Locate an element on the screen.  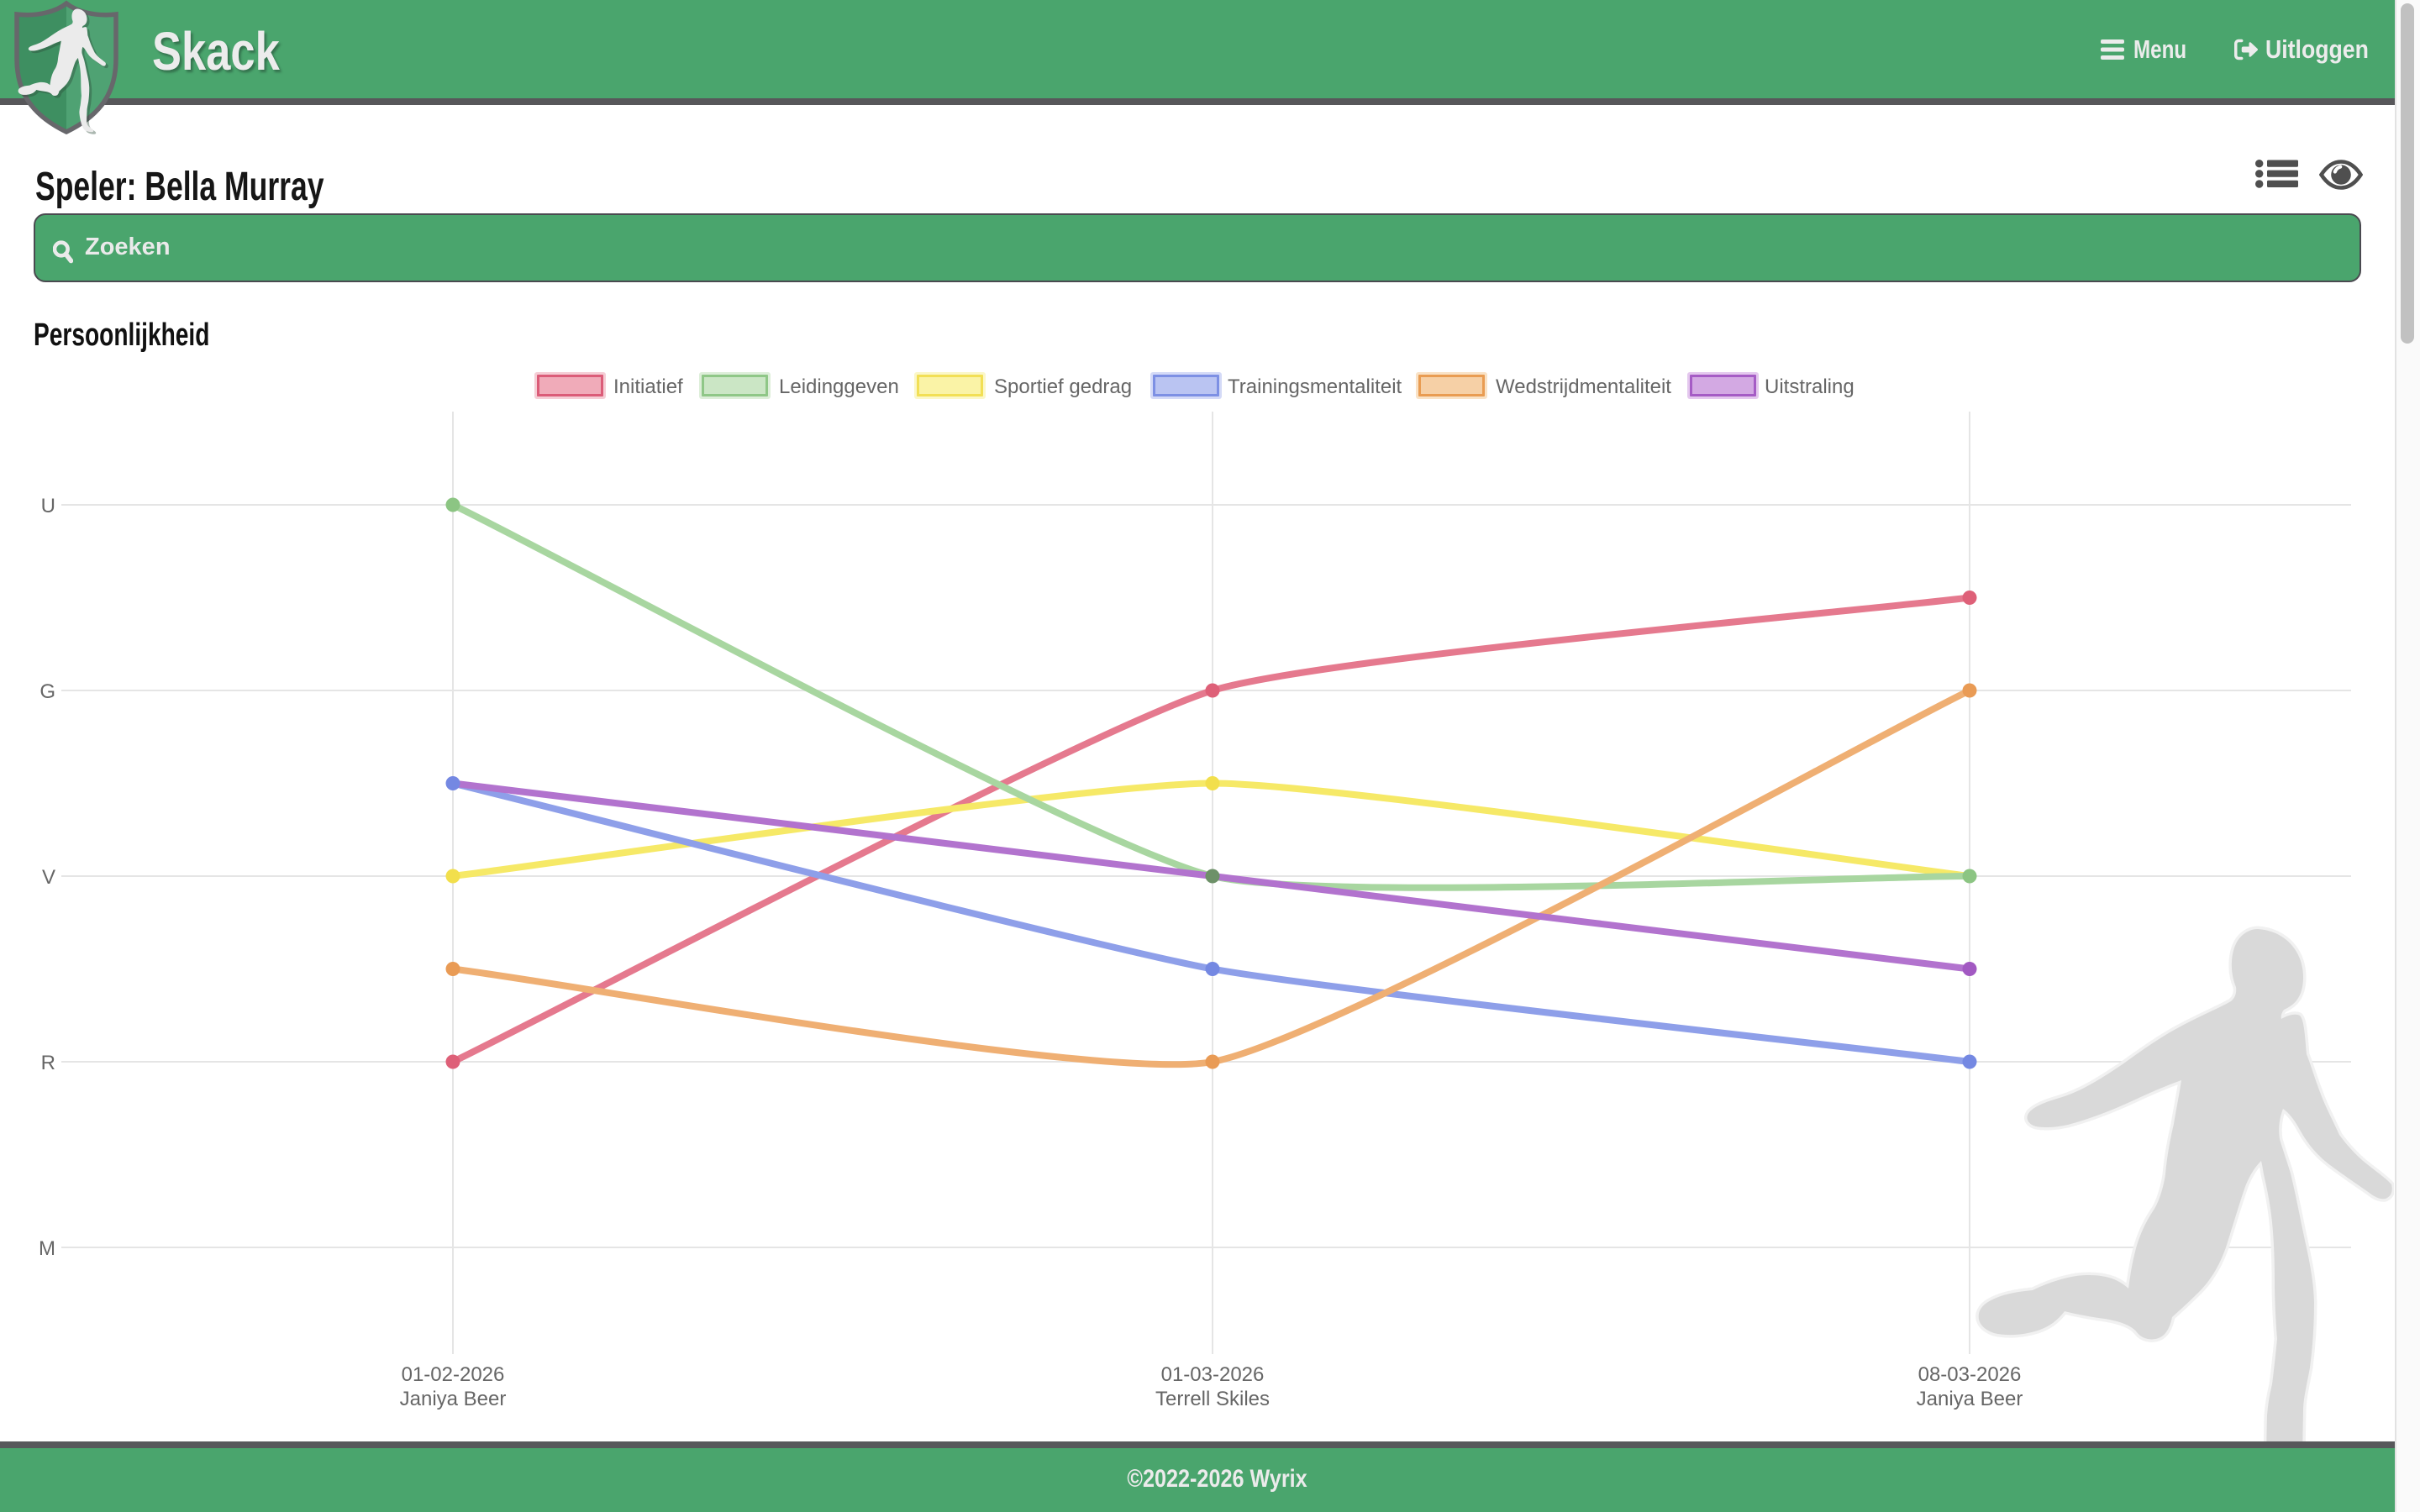
svg-text: R is located at coordinates (48, 1063).